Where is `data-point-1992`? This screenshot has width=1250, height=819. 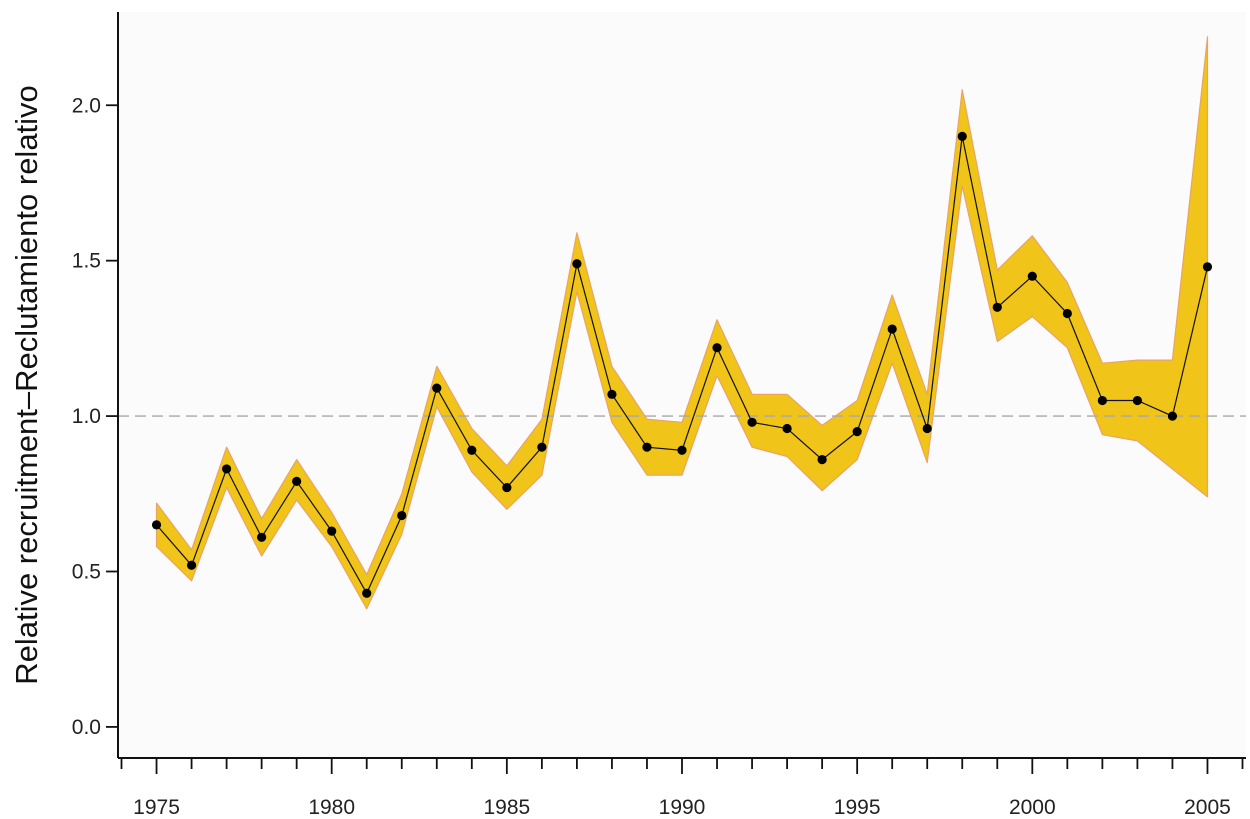 data-point-1992 is located at coordinates (752, 422).